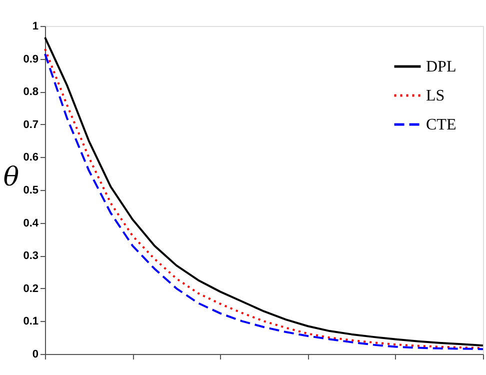 The image size is (486, 375). Describe the element at coordinates (31, 223) in the screenshot. I see `y-tick-label: 0.4` at that location.